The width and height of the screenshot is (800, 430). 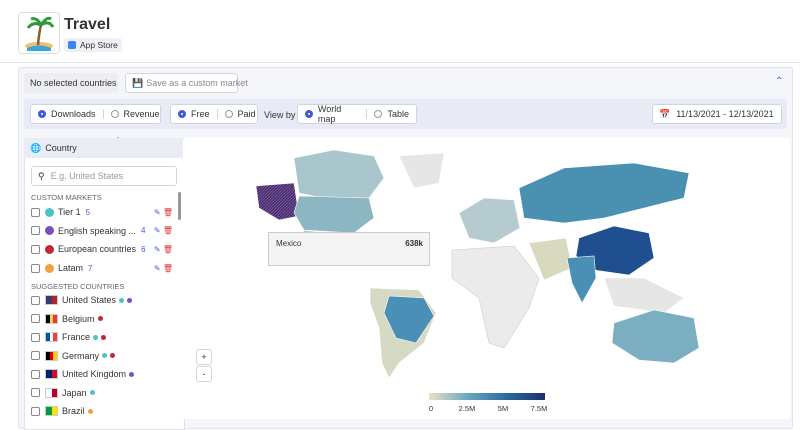 What do you see at coordinates (280, 115) in the screenshot?
I see `view-by-label: View by` at bounding box center [280, 115].